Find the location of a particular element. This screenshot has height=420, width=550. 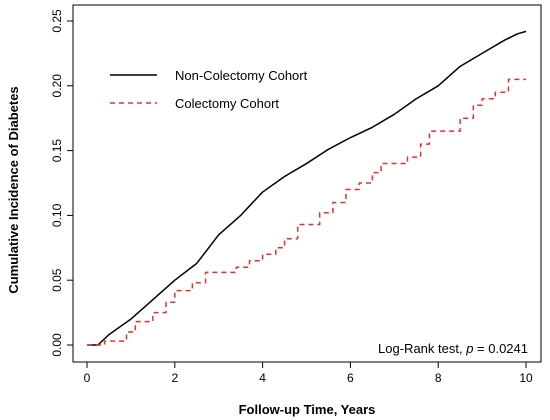

x-tick-label: 2 is located at coordinates (174, 378).